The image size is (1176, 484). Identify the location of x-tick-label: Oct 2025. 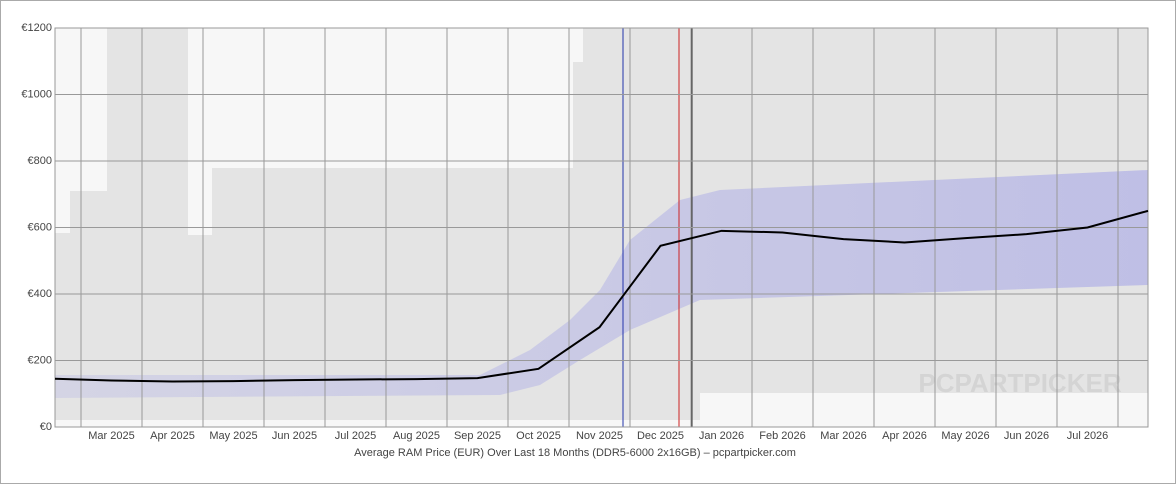
(538, 436).